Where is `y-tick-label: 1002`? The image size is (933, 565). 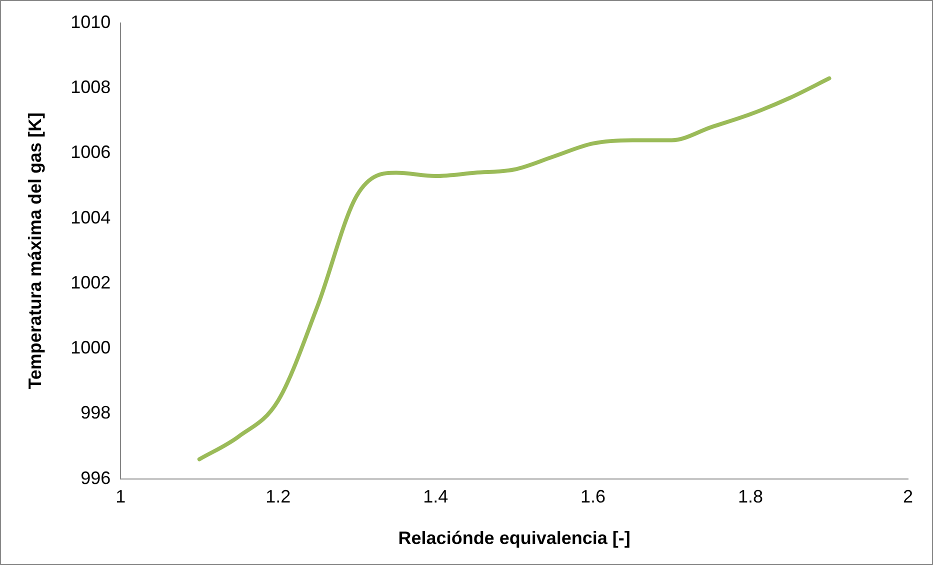
y-tick-label: 1002 is located at coordinates (90, 282).